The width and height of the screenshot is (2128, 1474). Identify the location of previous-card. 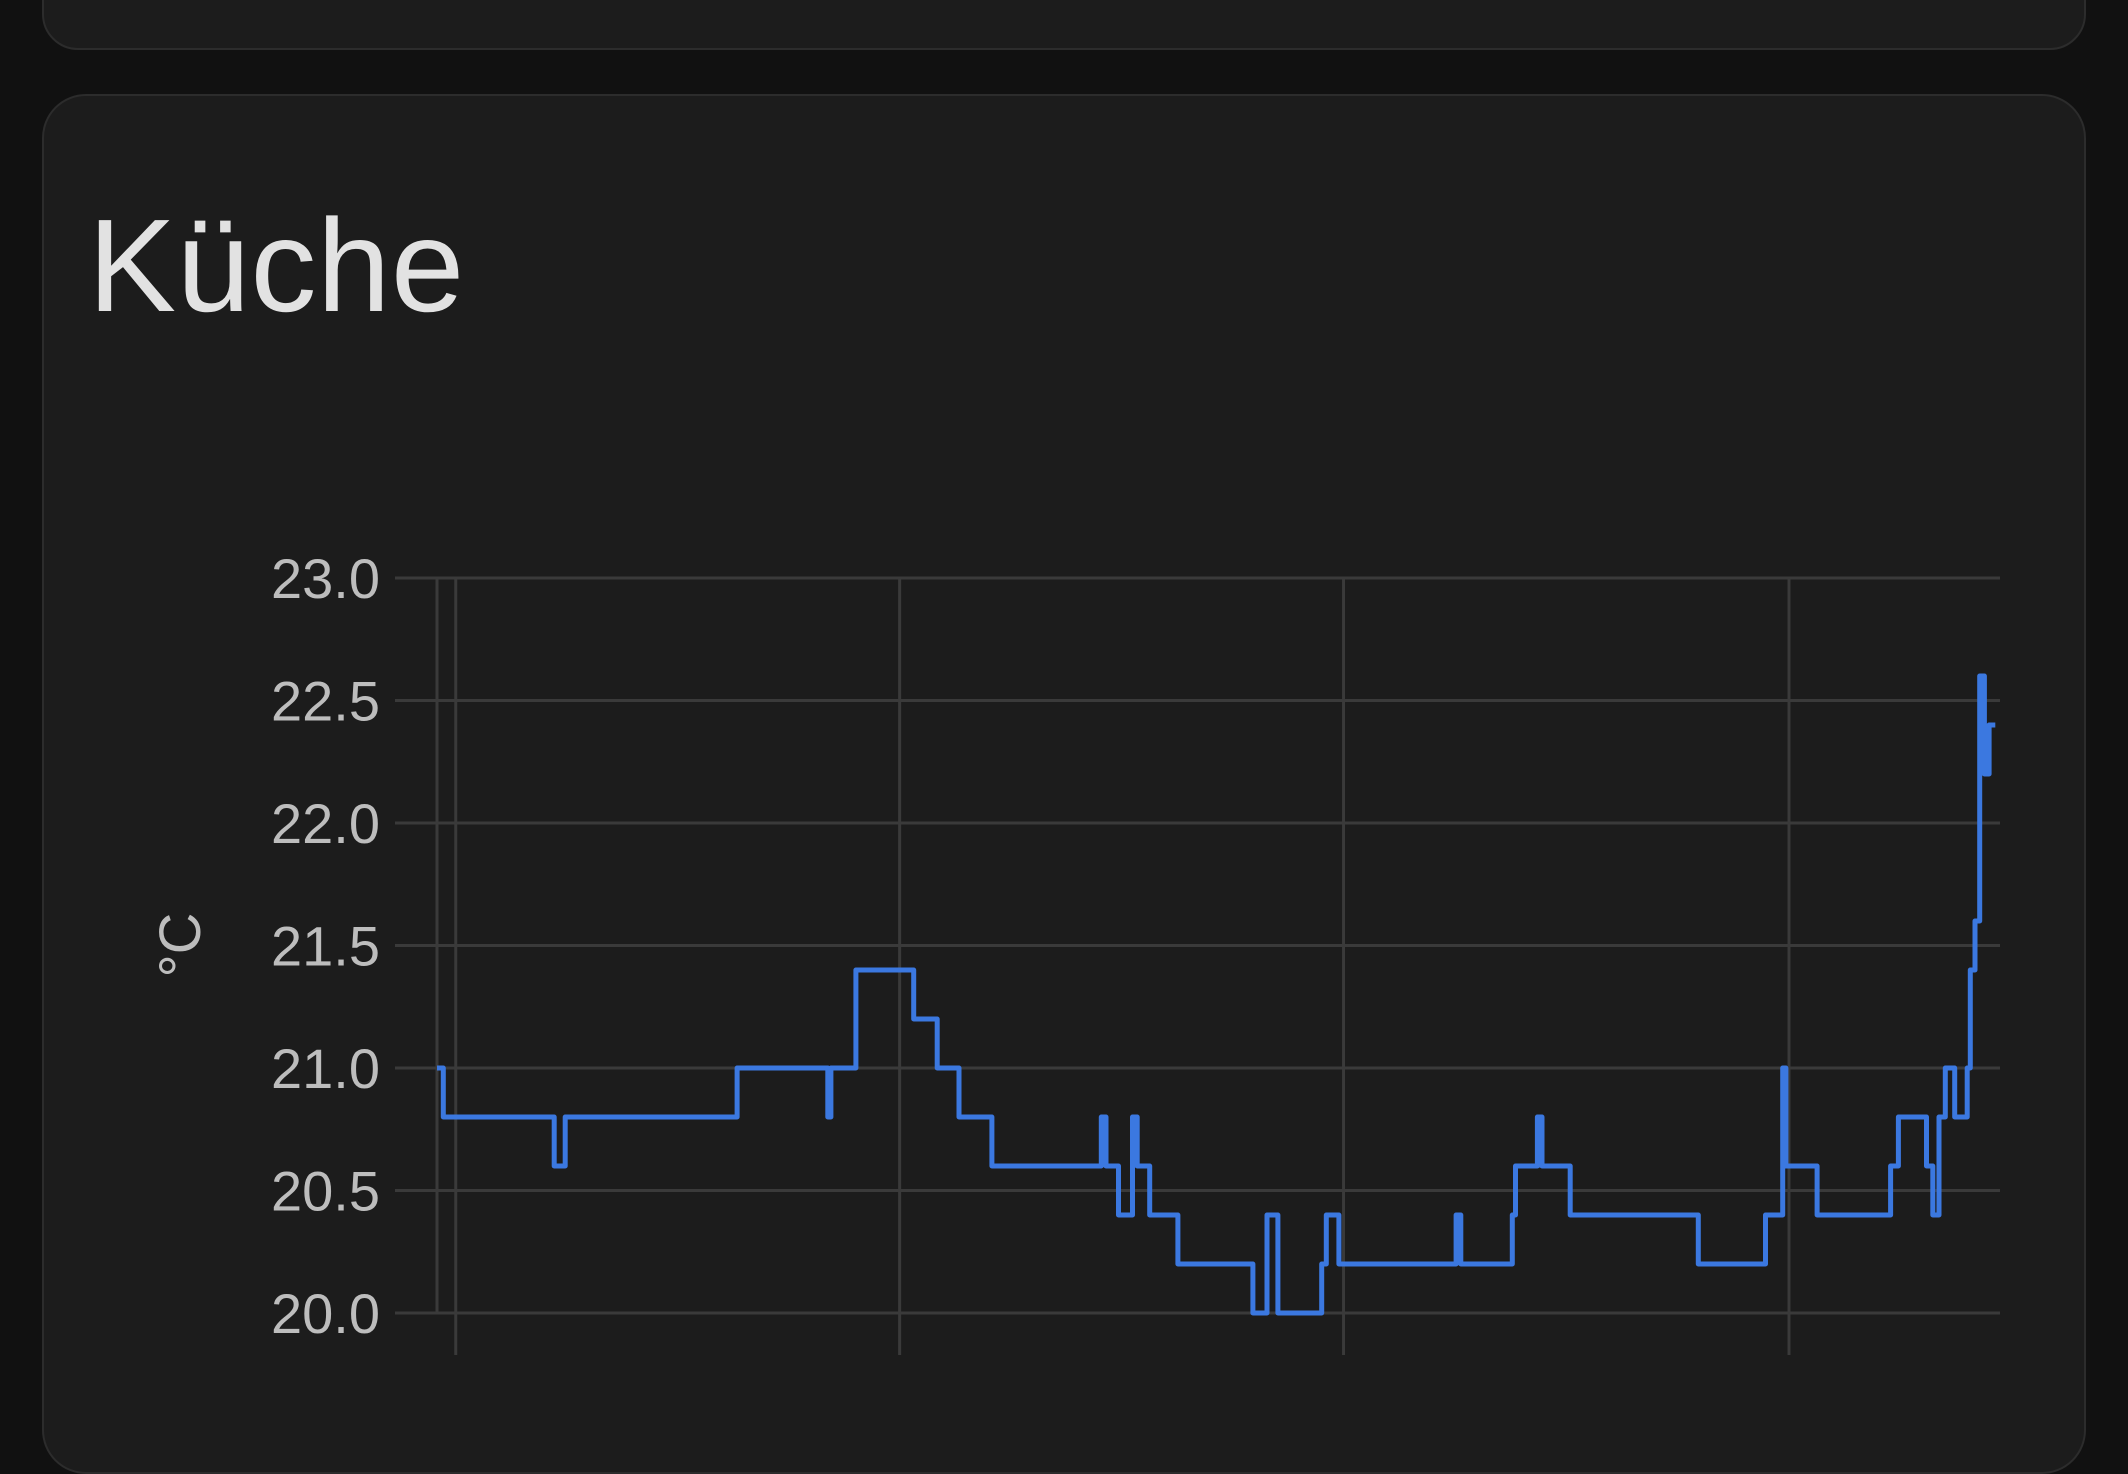
(1064, 25).